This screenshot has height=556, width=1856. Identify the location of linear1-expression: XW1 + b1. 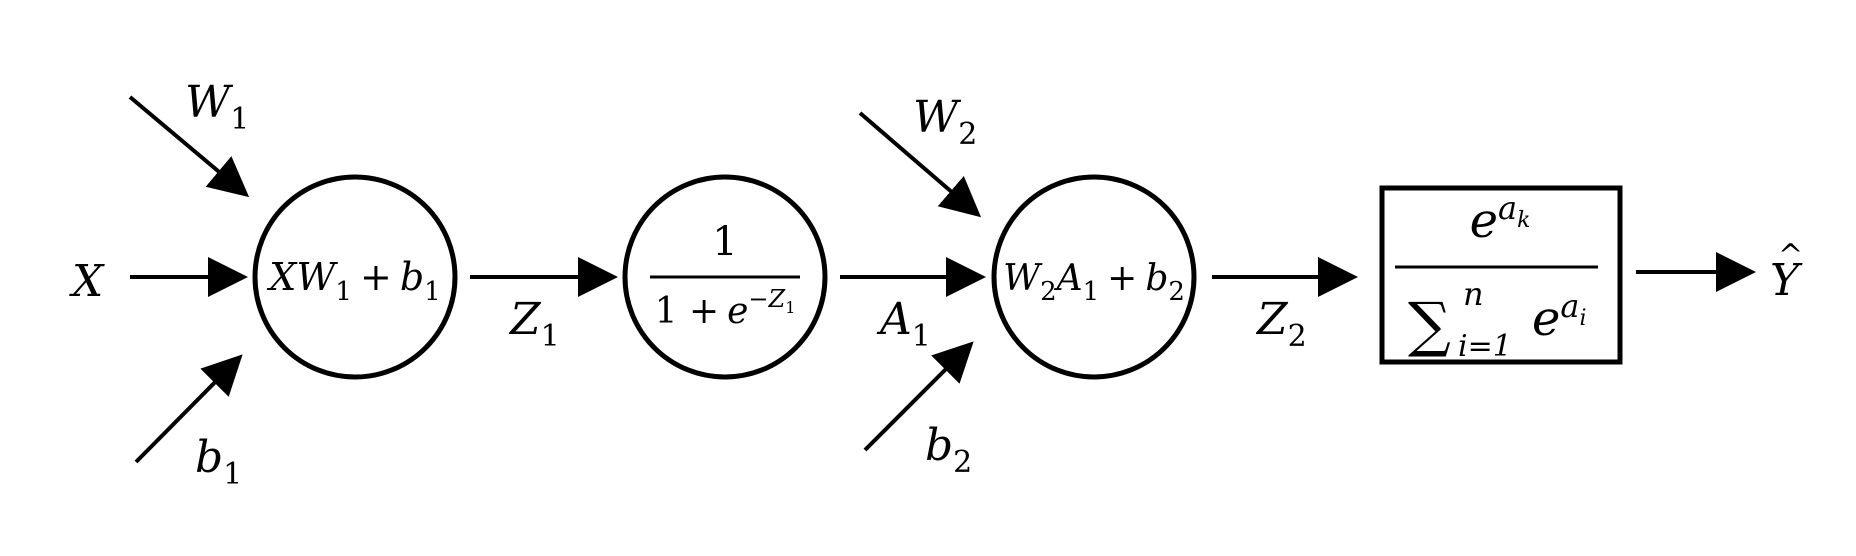
(353, 281).